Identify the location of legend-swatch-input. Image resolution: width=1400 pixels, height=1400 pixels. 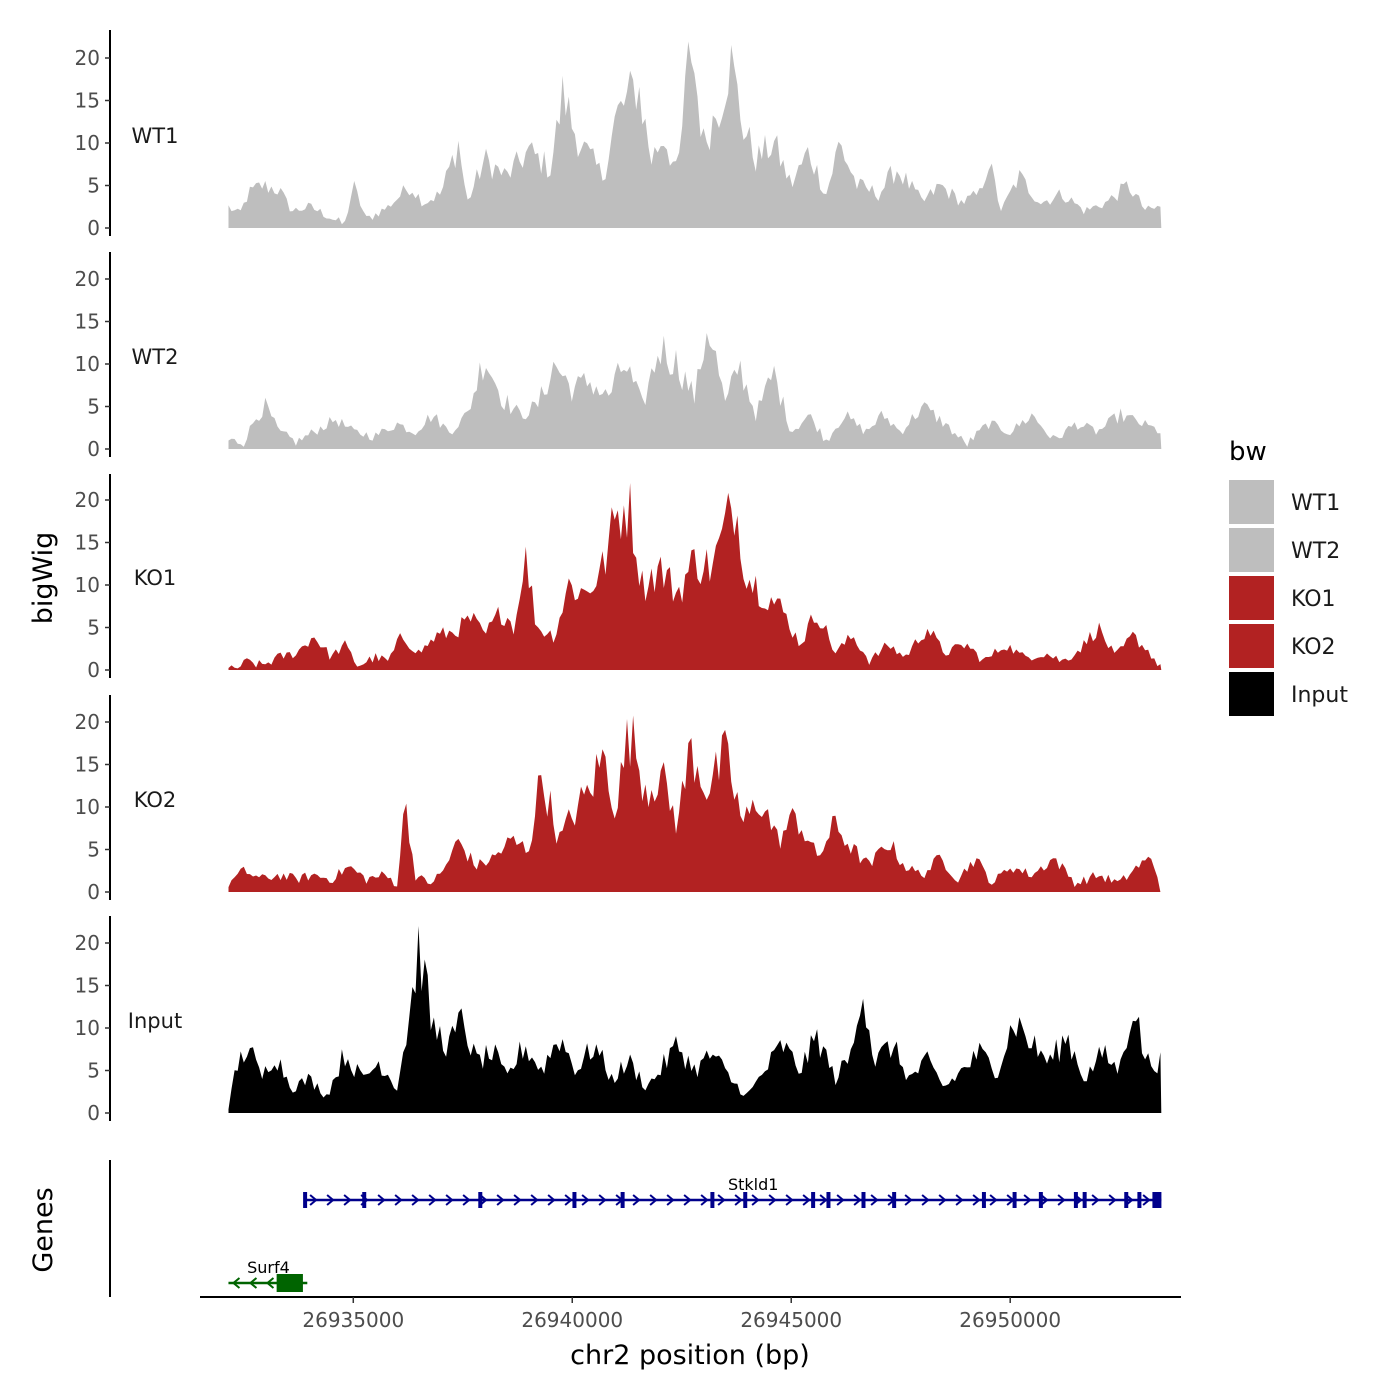
(1251, 694).